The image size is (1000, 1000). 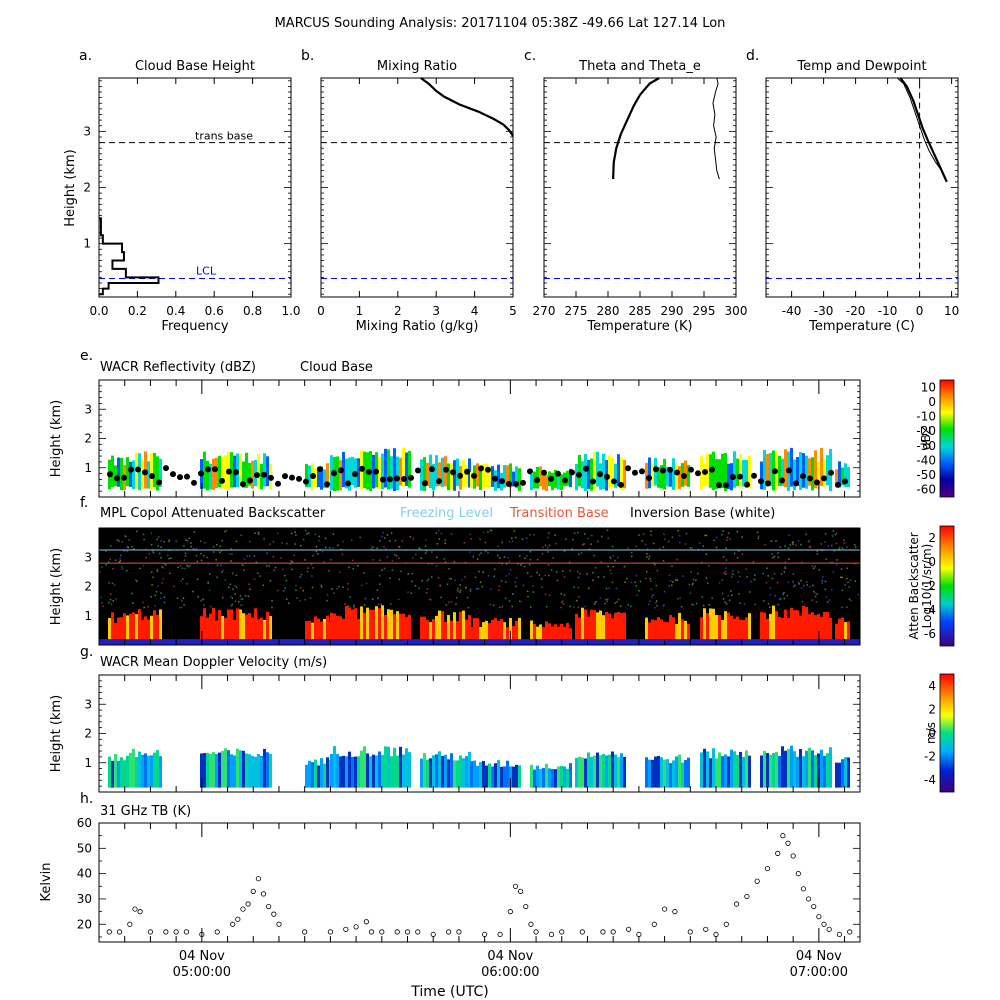 What do you see at coordinates (947, 733) in the screenshot?
I see `velocity-colorbar` at bounding box center [947, 733].